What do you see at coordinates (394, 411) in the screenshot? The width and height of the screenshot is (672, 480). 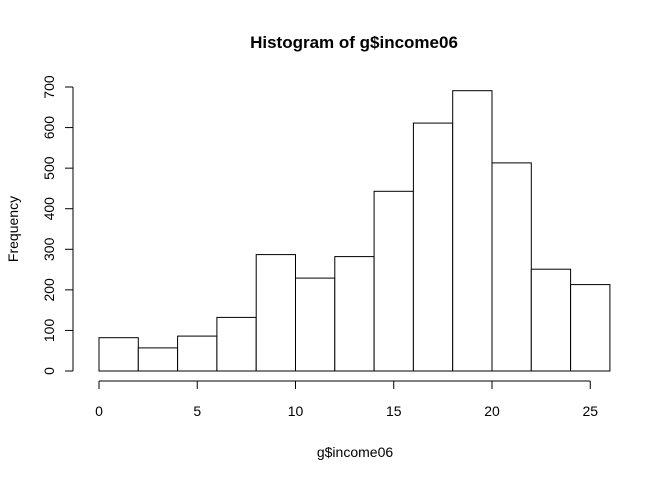 I see `x-tick-label: 15` at bounding box center [394, 411].